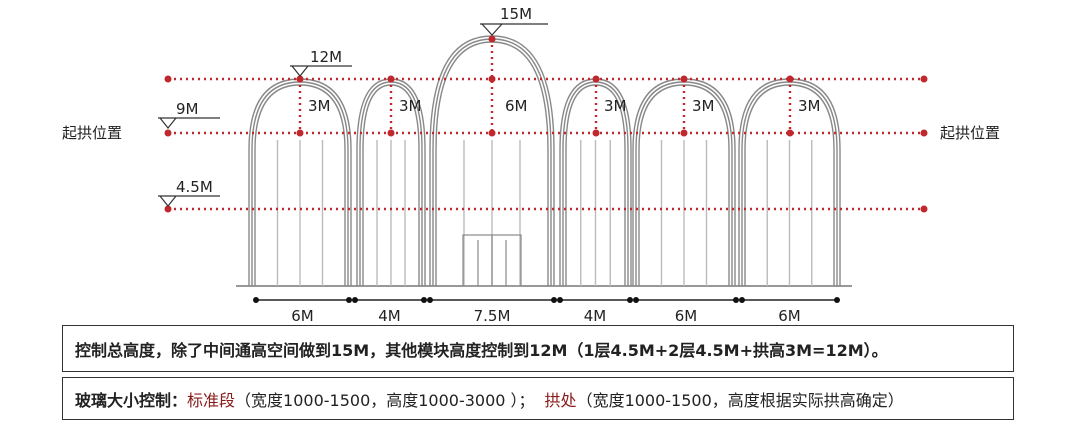 This screenshot has height=443, width=1080. Describe the element at coordinates (92, 133) in the screenshot. I see `spring-position-label-left: 起拱位置` at that location.